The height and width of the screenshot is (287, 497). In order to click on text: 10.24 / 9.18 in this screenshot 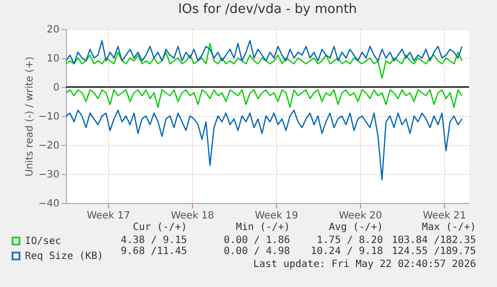, I will do `click(346, 251)`.